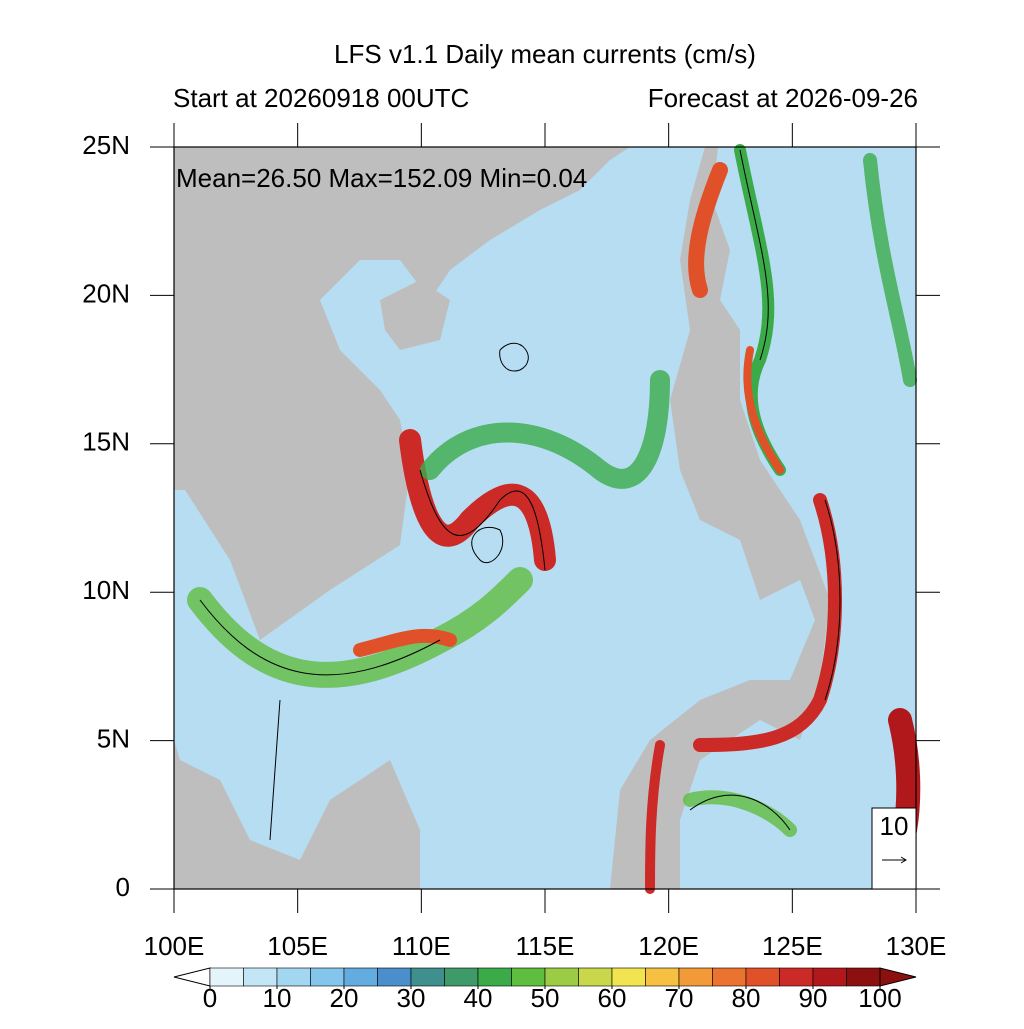 This screenshot has height=1029, width=1024. Describe the element at coordinates (679, 998) in the screenshot. I see `colorbar-label: 70` at that location.